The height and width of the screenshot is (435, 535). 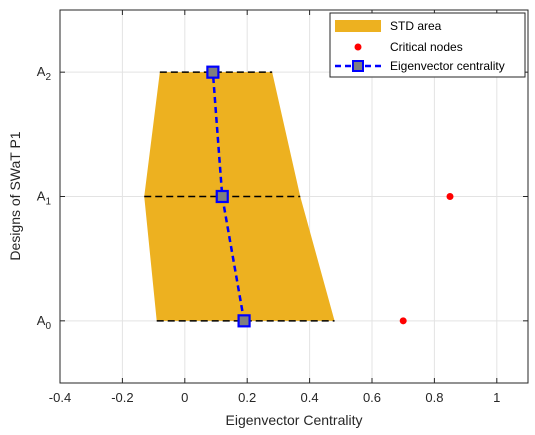 I want to click on x-tick-label: 0.2, so click(x=247, y=397).